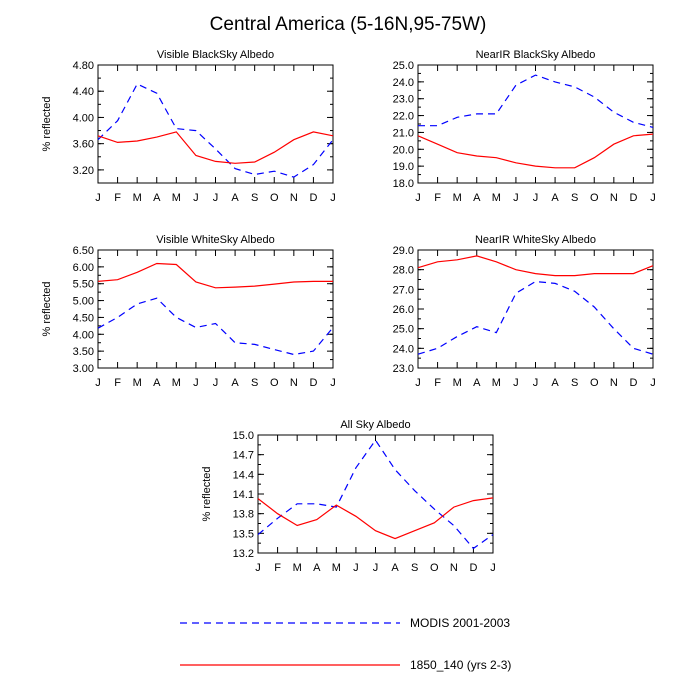 Image resolution: width=700 pixels, height=700 pixels. I want to click on legend-label-modis: MODIS 2001-2003, so click(460, 623).